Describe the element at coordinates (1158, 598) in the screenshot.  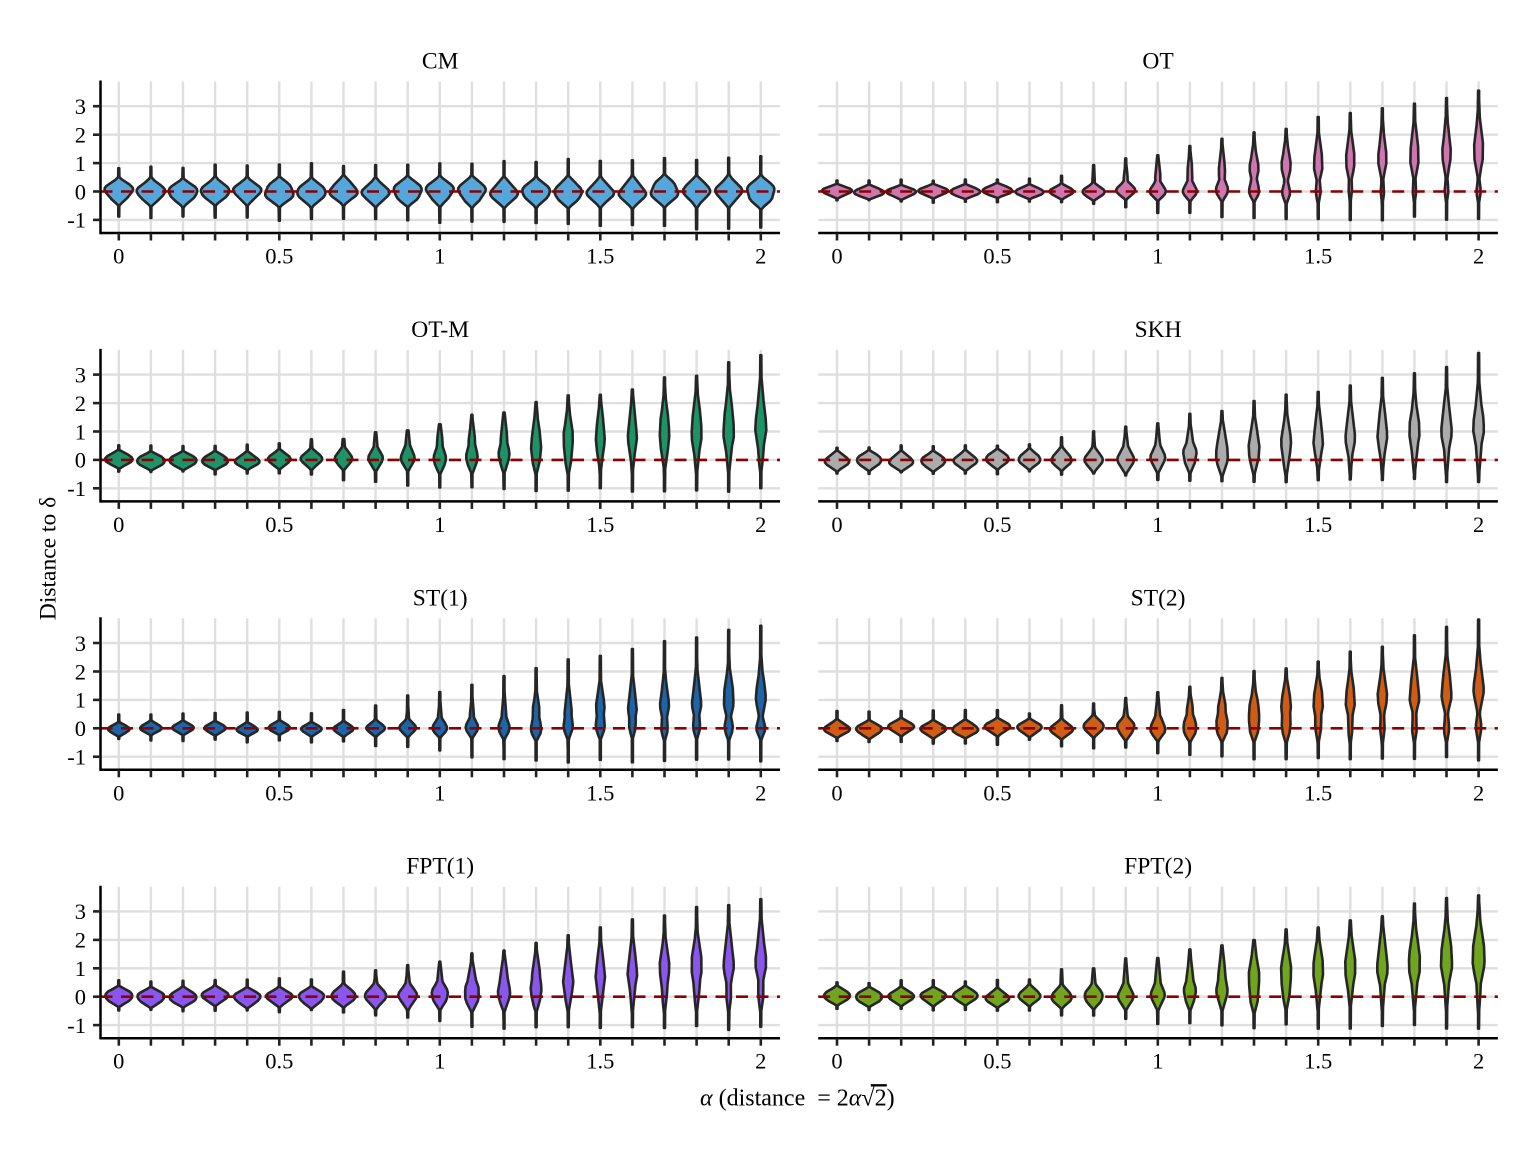
I see `svg-text: ST(2)` at that location.